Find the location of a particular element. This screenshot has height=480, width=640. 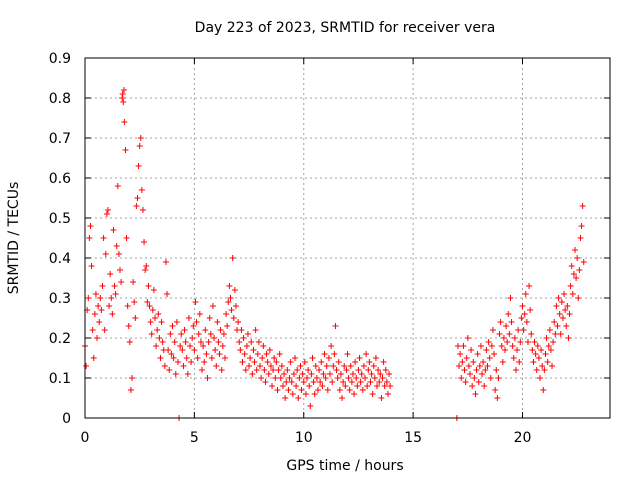

y-axis-label: SRMTID / TECUs is located at coordinates (14, 238).